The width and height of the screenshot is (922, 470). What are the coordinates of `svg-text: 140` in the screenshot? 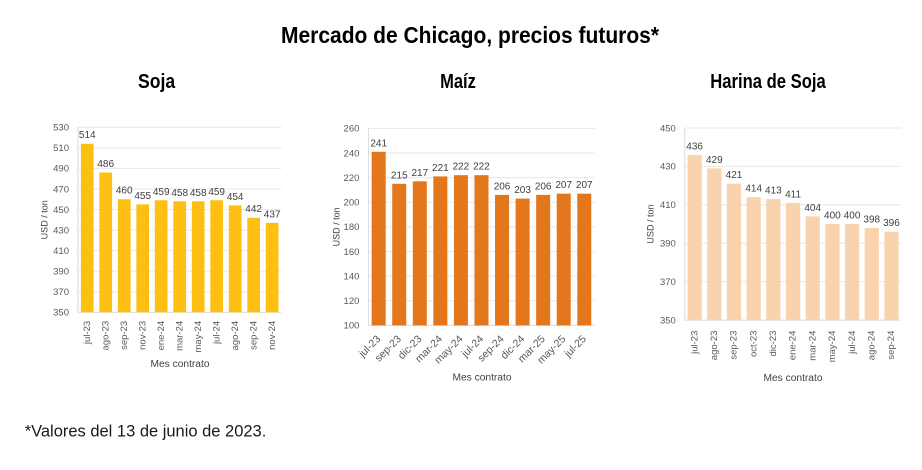 It's located at (352, 276).